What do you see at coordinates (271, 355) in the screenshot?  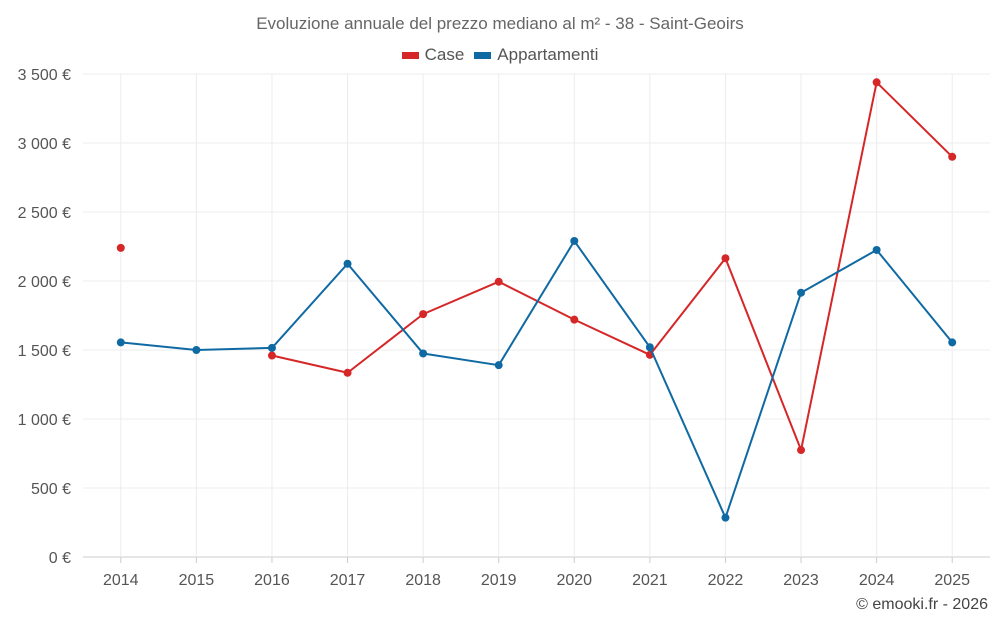 I see `data-point-case: Case 2016: 1460` at bounding box center [271, 355].